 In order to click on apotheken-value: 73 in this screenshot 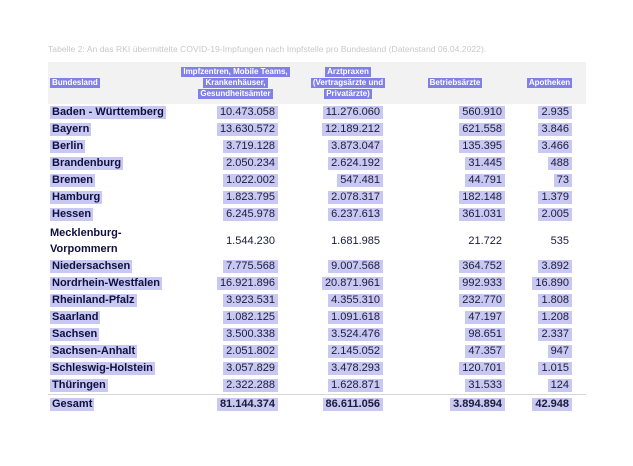, I will do `click(562, 180)`.